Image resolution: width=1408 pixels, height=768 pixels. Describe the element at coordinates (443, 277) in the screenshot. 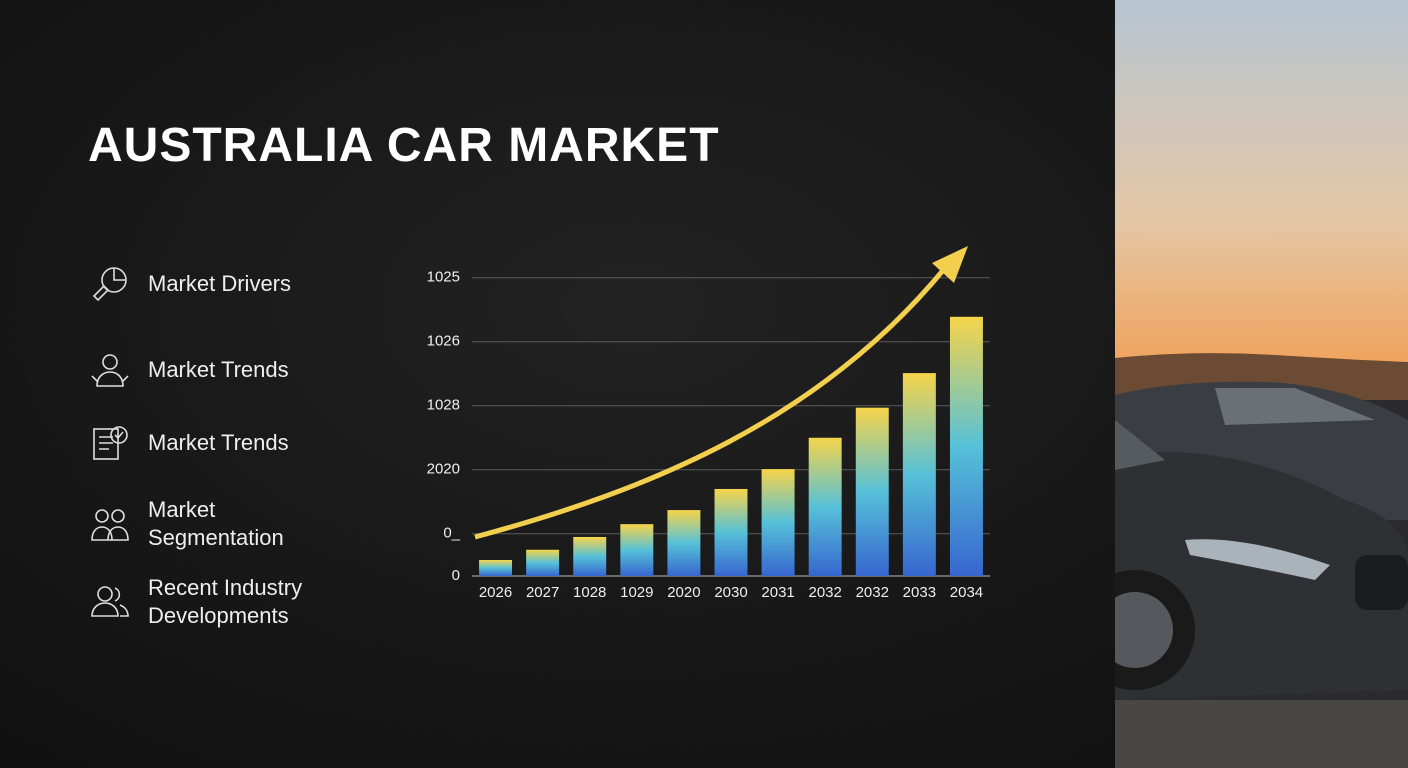

I see `y-tick-label: 1025` at that location.